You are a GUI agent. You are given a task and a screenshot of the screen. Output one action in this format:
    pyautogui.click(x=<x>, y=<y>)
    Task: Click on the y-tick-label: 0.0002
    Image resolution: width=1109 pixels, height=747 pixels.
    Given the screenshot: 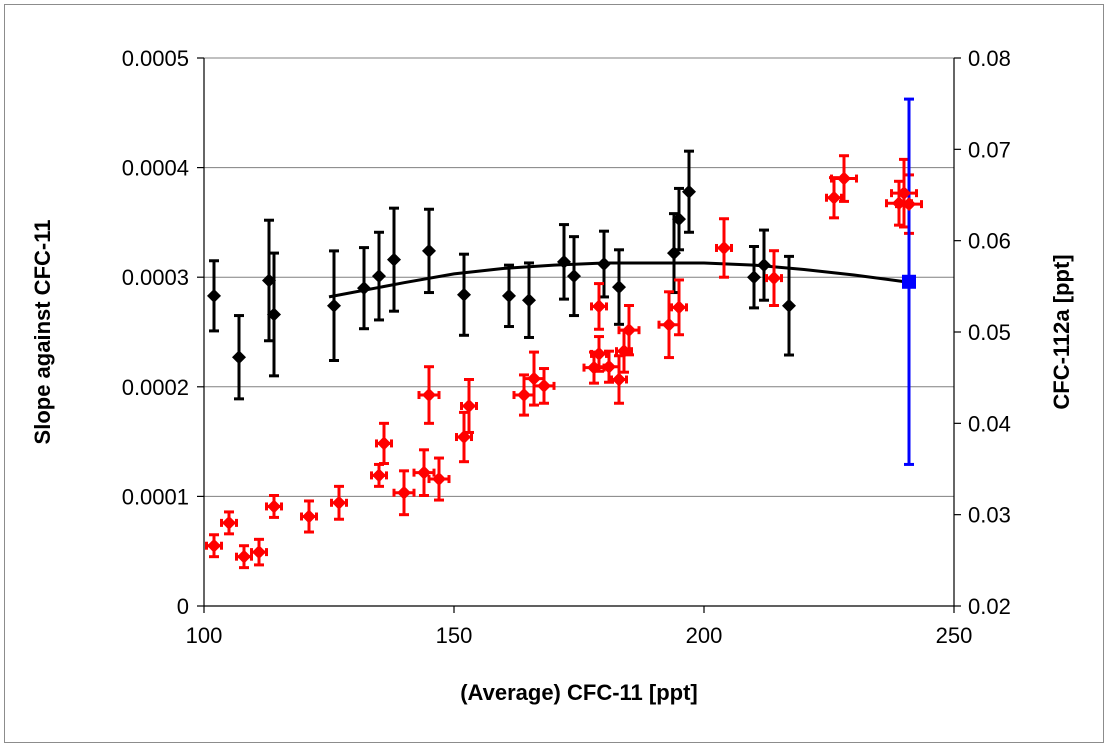 What is the action you would take?
    pyautogui.click(x=155, y=387)
    